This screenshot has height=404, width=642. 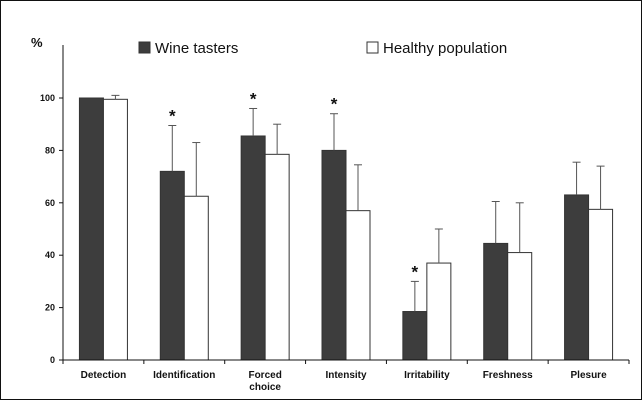 What do you see at coordinates (196, 48) in the screenshot?
I see `legend-label-wine-tasters: Wine tasters` at bounding box center [196, 48].